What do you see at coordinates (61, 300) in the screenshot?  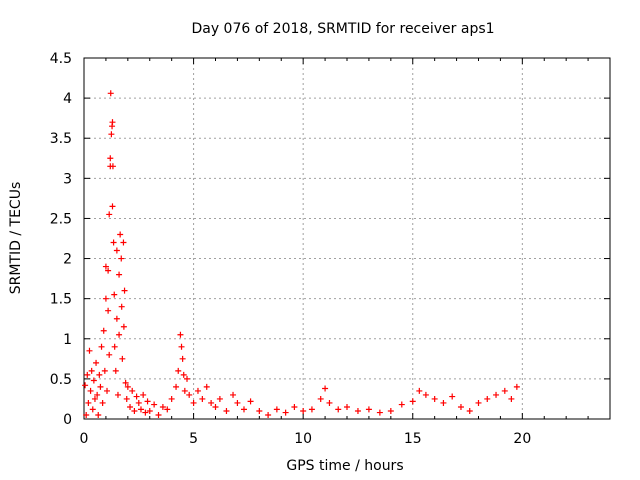 I see `y-tick-label: 1.5` at bounding box center [61, 300].